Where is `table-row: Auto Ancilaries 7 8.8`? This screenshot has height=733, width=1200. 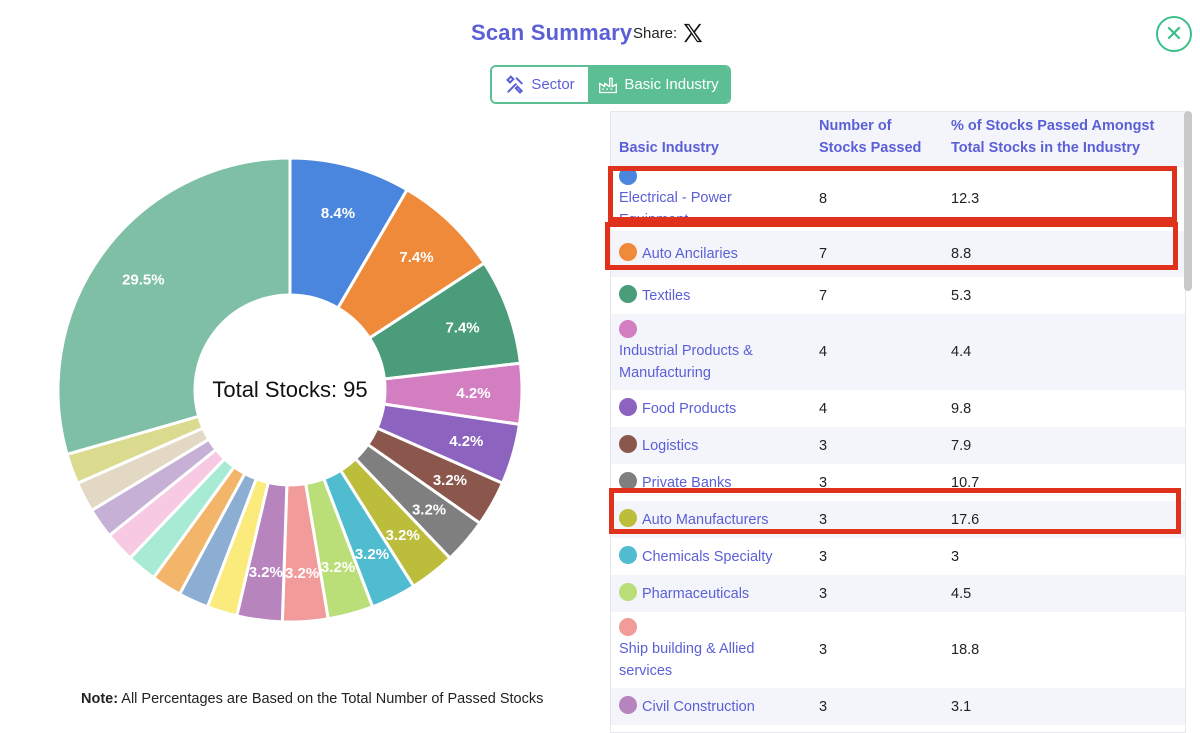
table-row: Auto Ancilaries 7 8.8 is located at coordinates (898, 254).